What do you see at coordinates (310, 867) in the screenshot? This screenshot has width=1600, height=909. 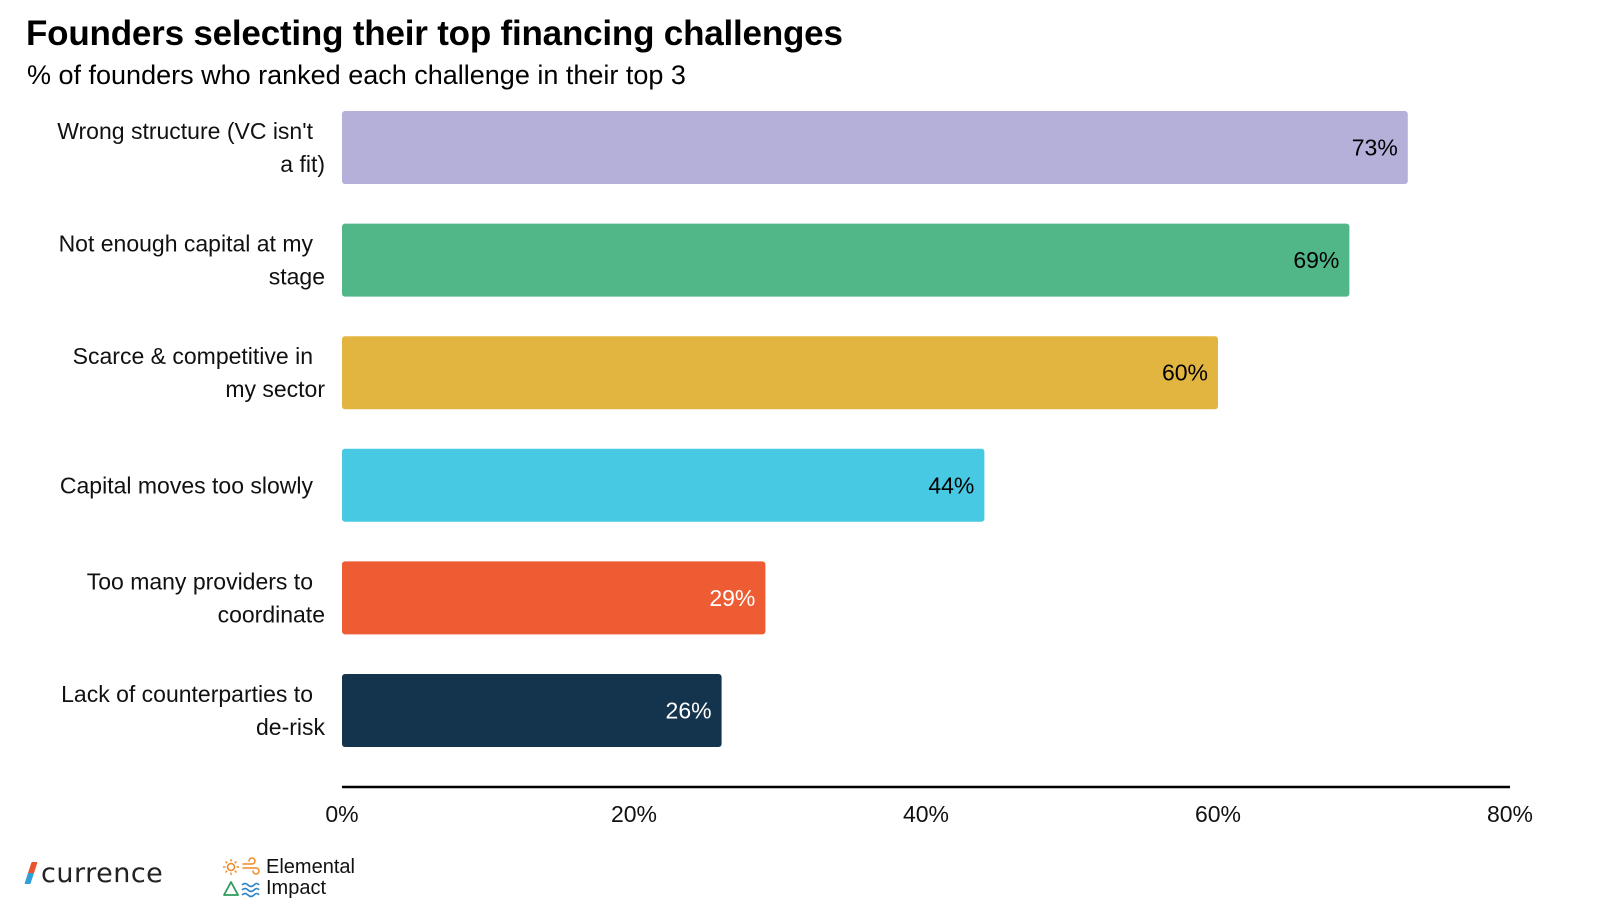 I see `elemental-logo-line1: Elemental` at bounding box center [310, 867].